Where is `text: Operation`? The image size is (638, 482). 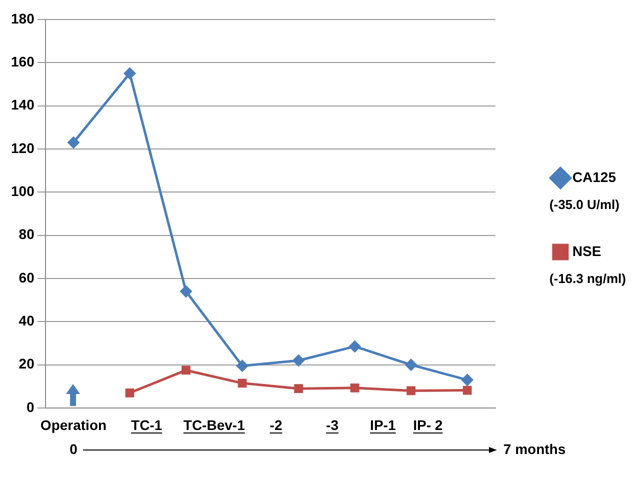 text: Operation is located at coordinates (73, 425).